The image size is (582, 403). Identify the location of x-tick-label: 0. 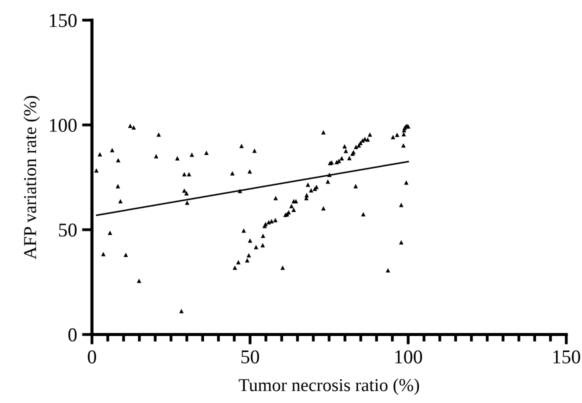
(92, 357).